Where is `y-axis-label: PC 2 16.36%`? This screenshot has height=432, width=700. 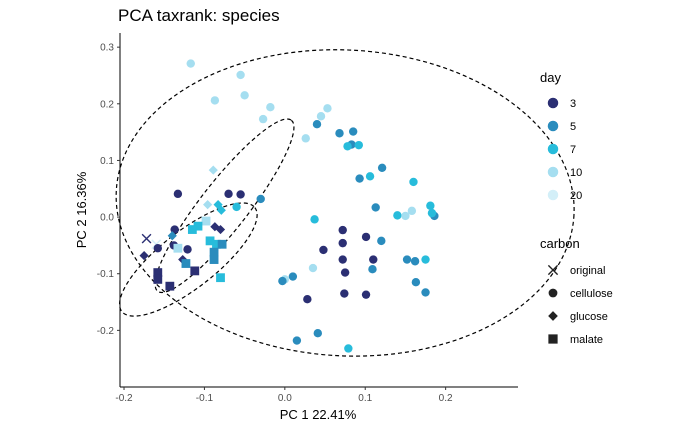 y-axis-label: PC 2 16.36% is located at coordinates (81, 209).